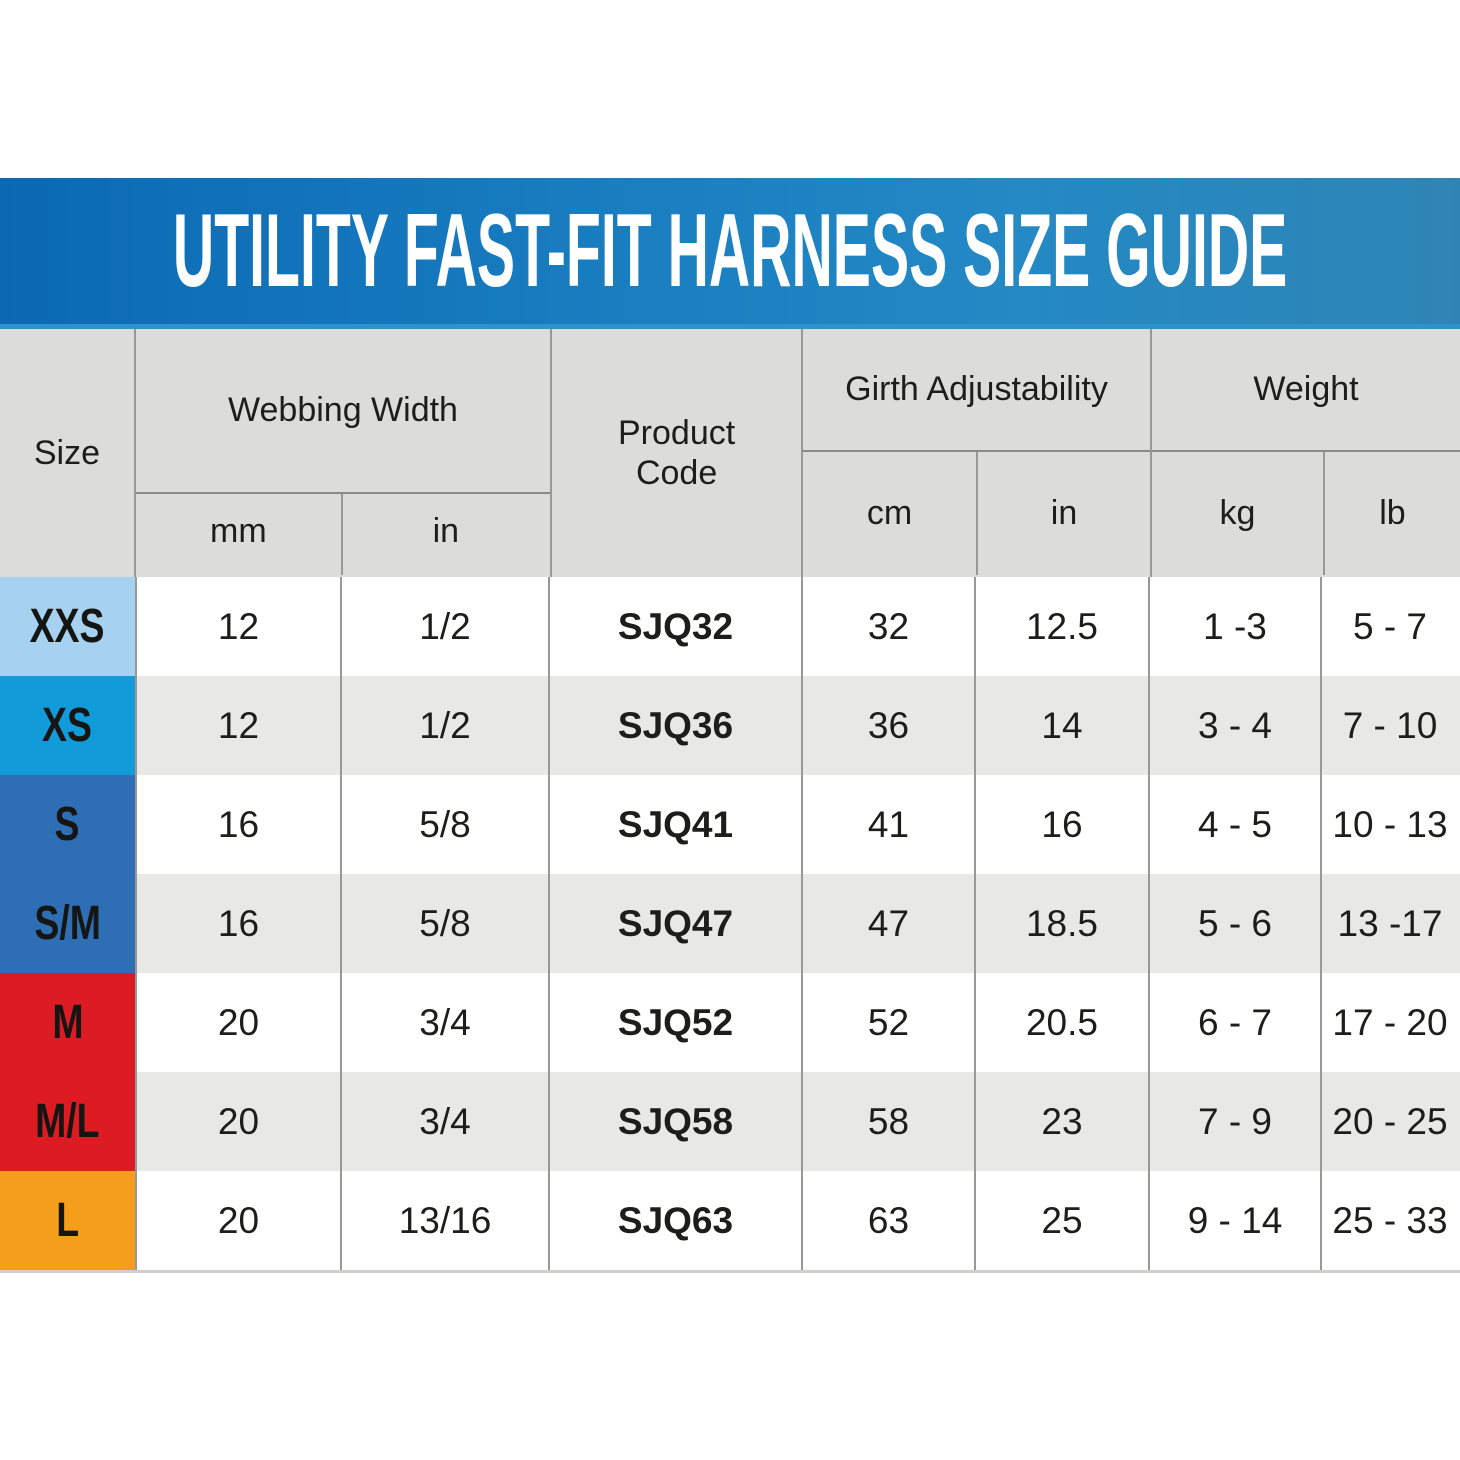 This screenshot has width=1460, height=1460. I want to click on header-girth-subrow: cm in, so click(976, 512).